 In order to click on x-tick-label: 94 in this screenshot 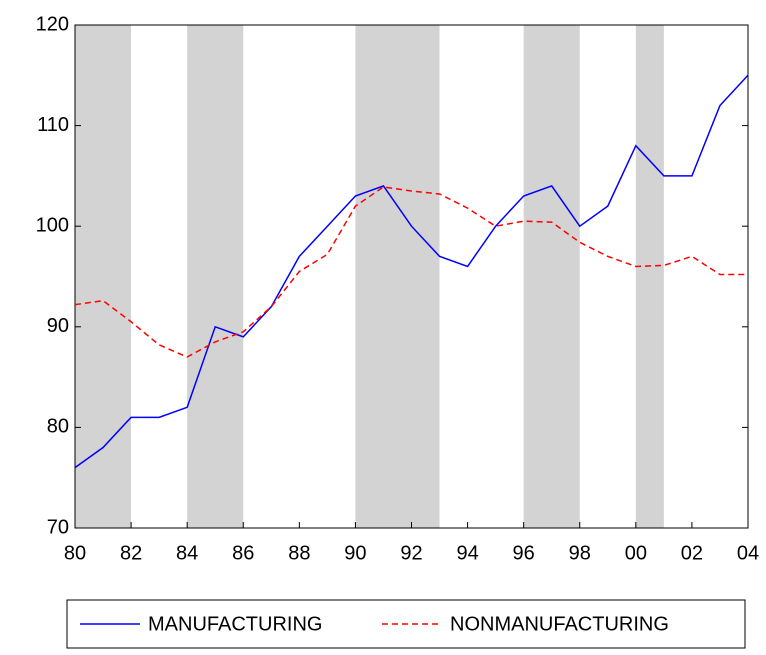, I will do `click(467, 553)`.